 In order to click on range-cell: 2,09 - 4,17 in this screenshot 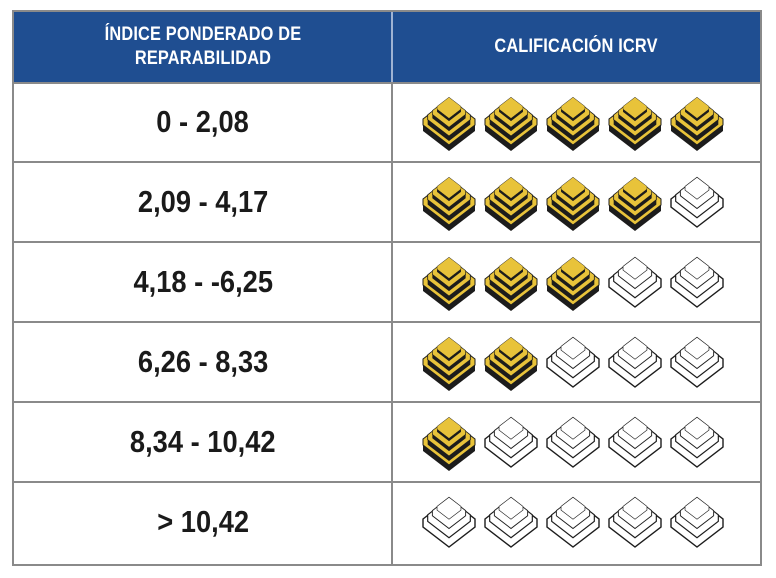, I will do `click(203, 202)`.